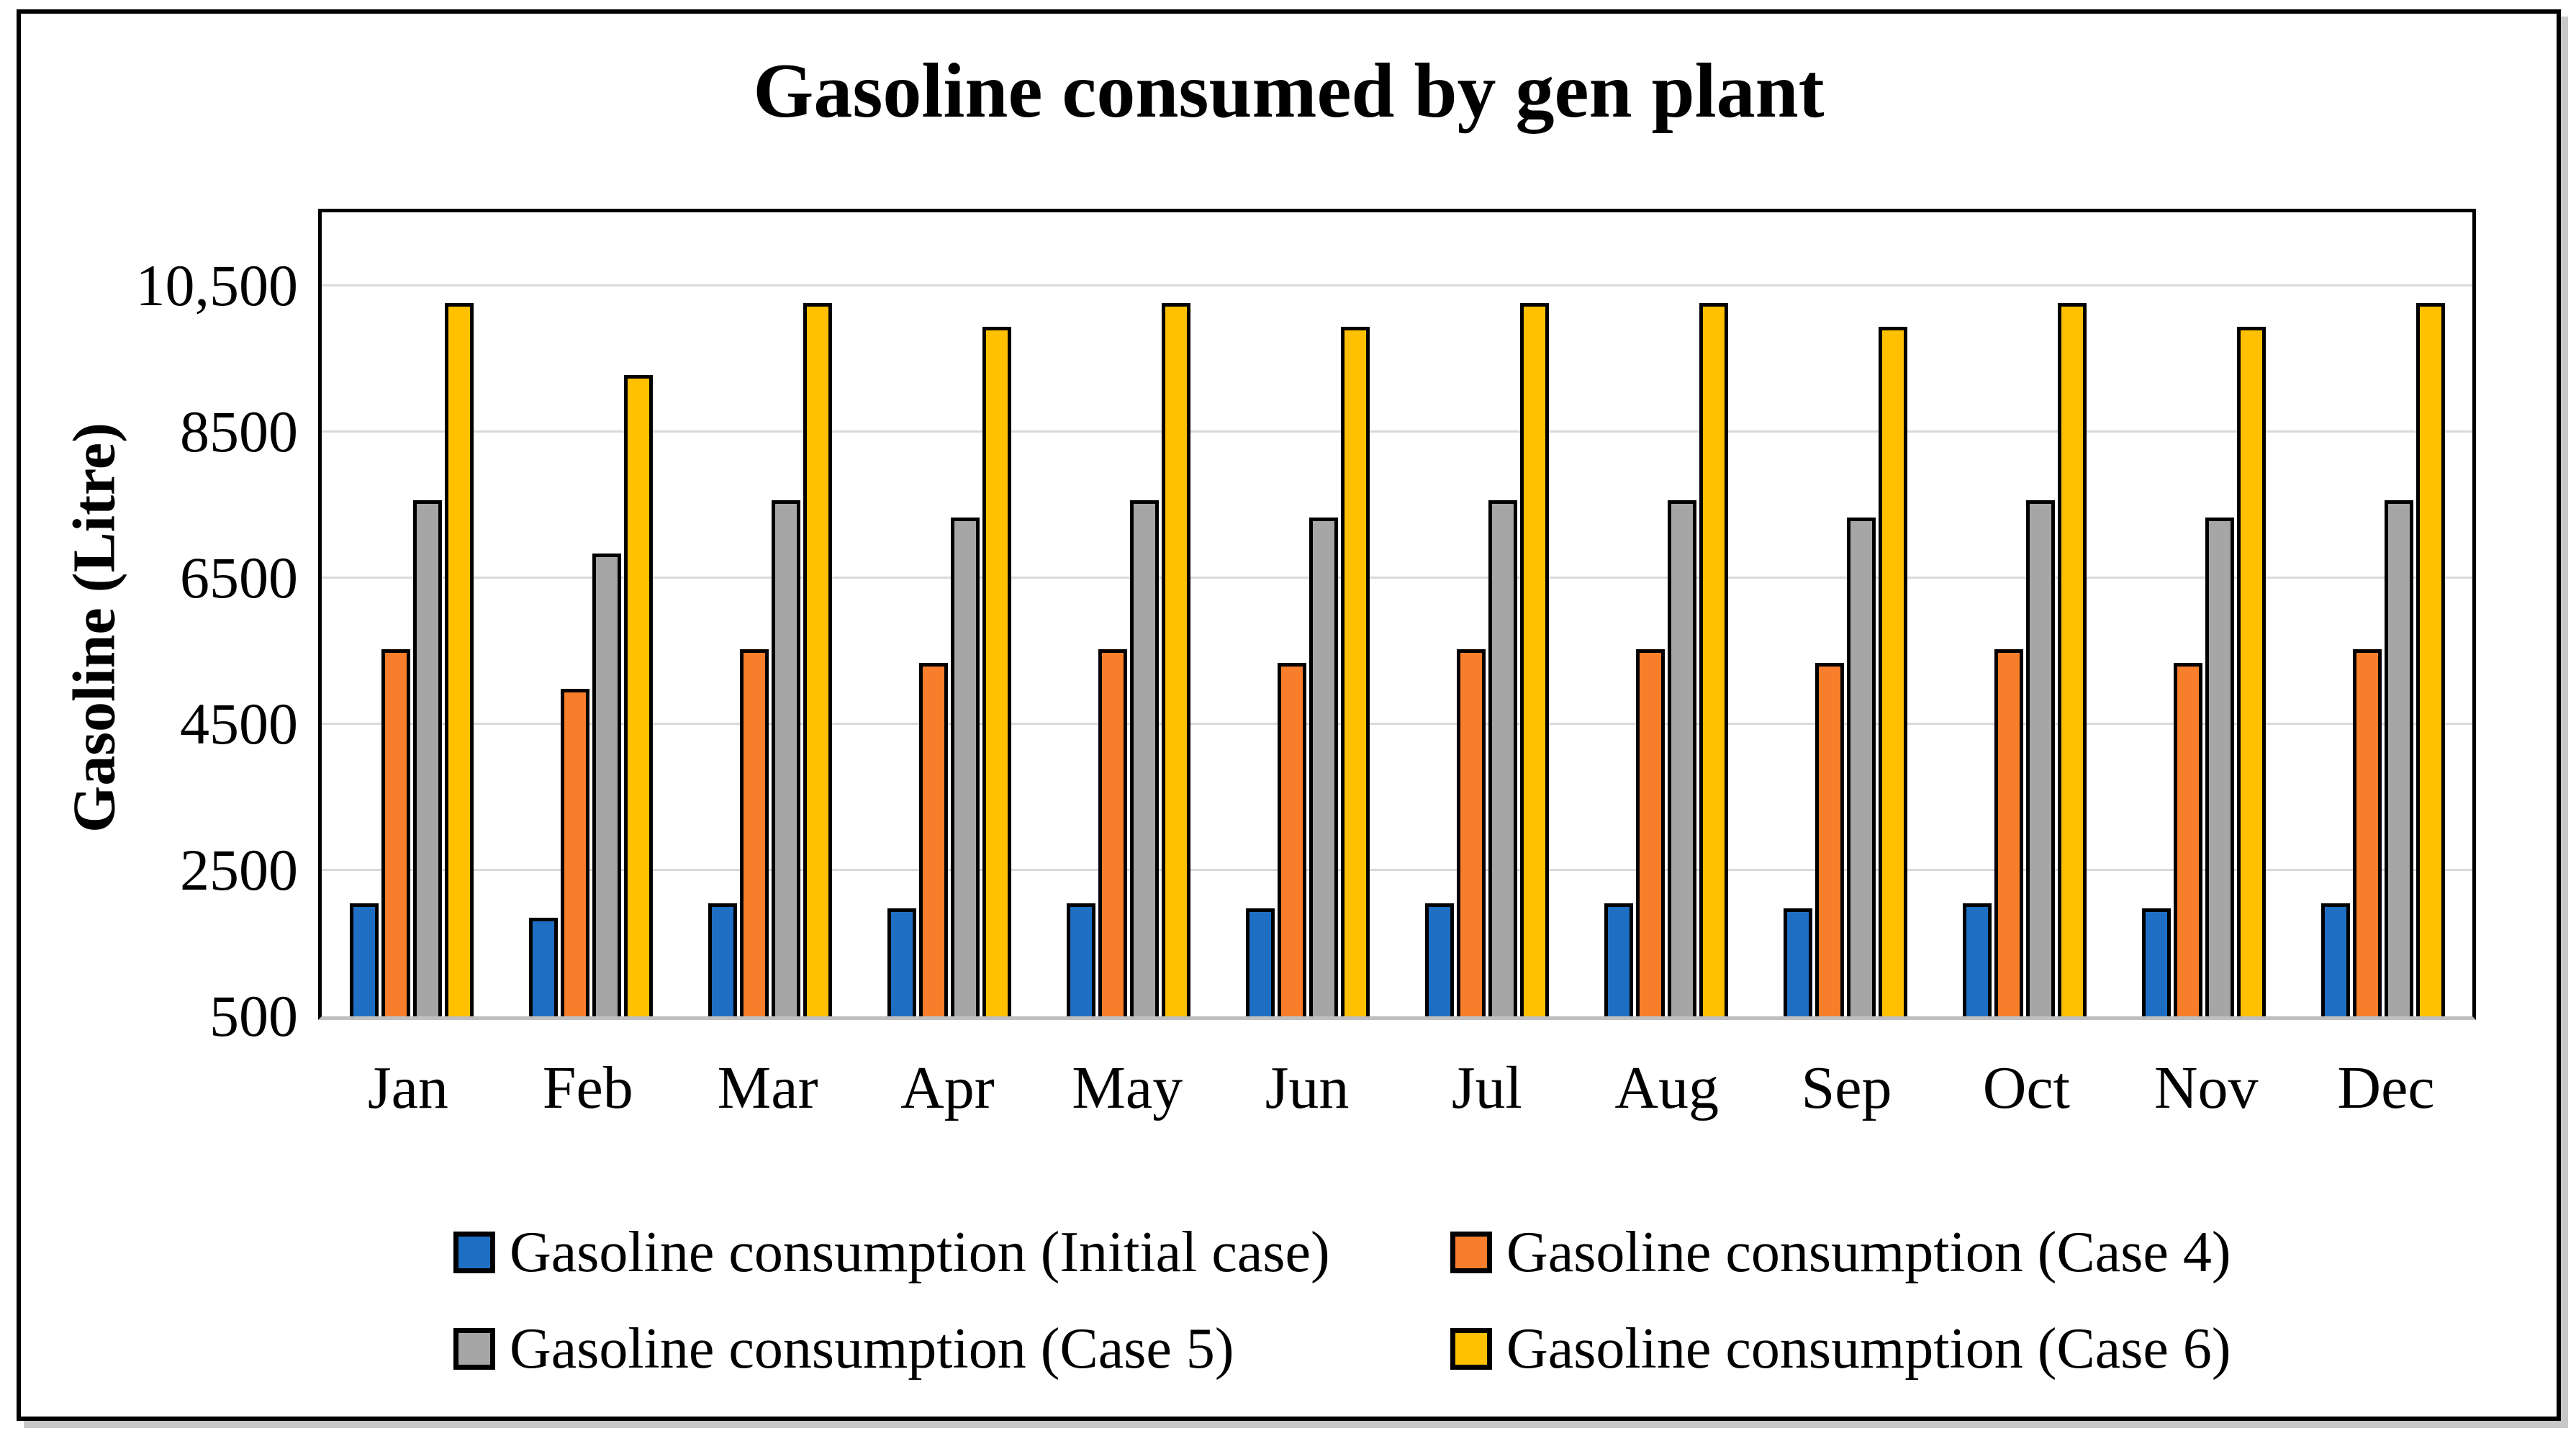 Image resolution: width=2576 pixels, height=1441 pixels. What do you see at coordinates (588, 1087) in the screenshot?
I see `x-axis-label: Feb` at bounding box center [588, 1087].